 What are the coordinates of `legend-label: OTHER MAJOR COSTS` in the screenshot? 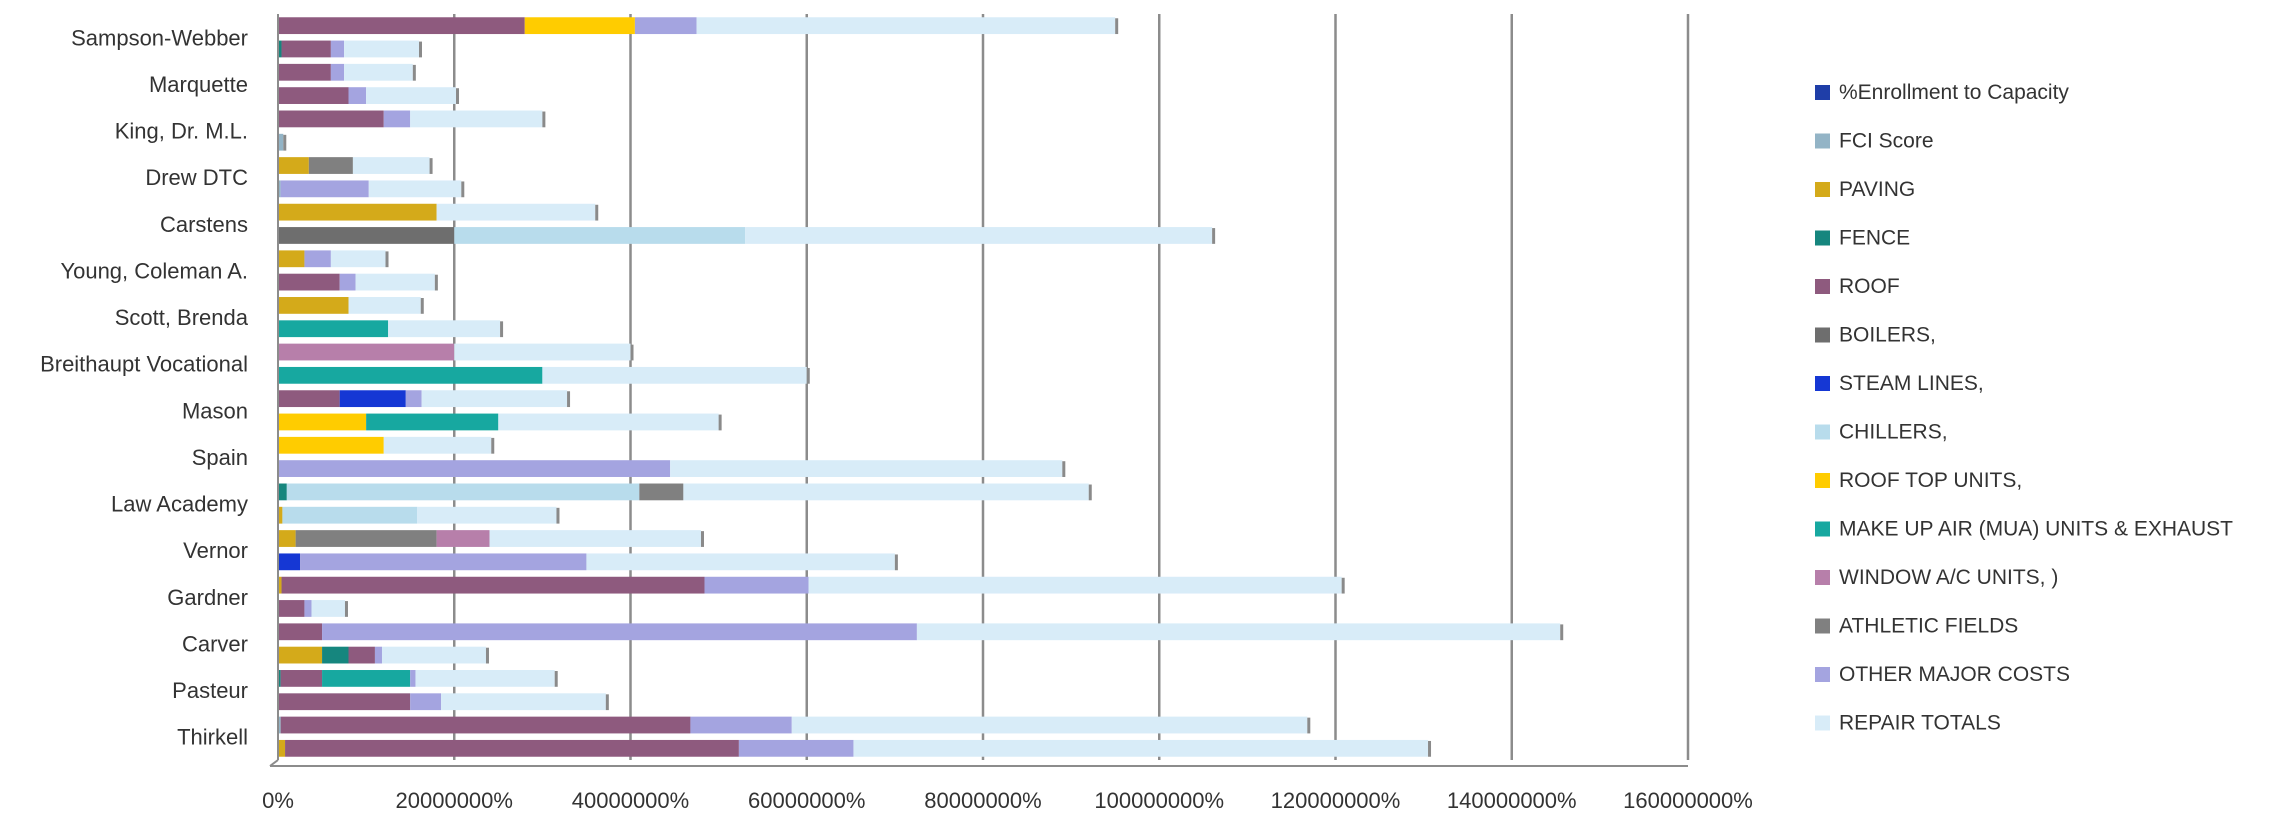 It's located at (1954, 674).